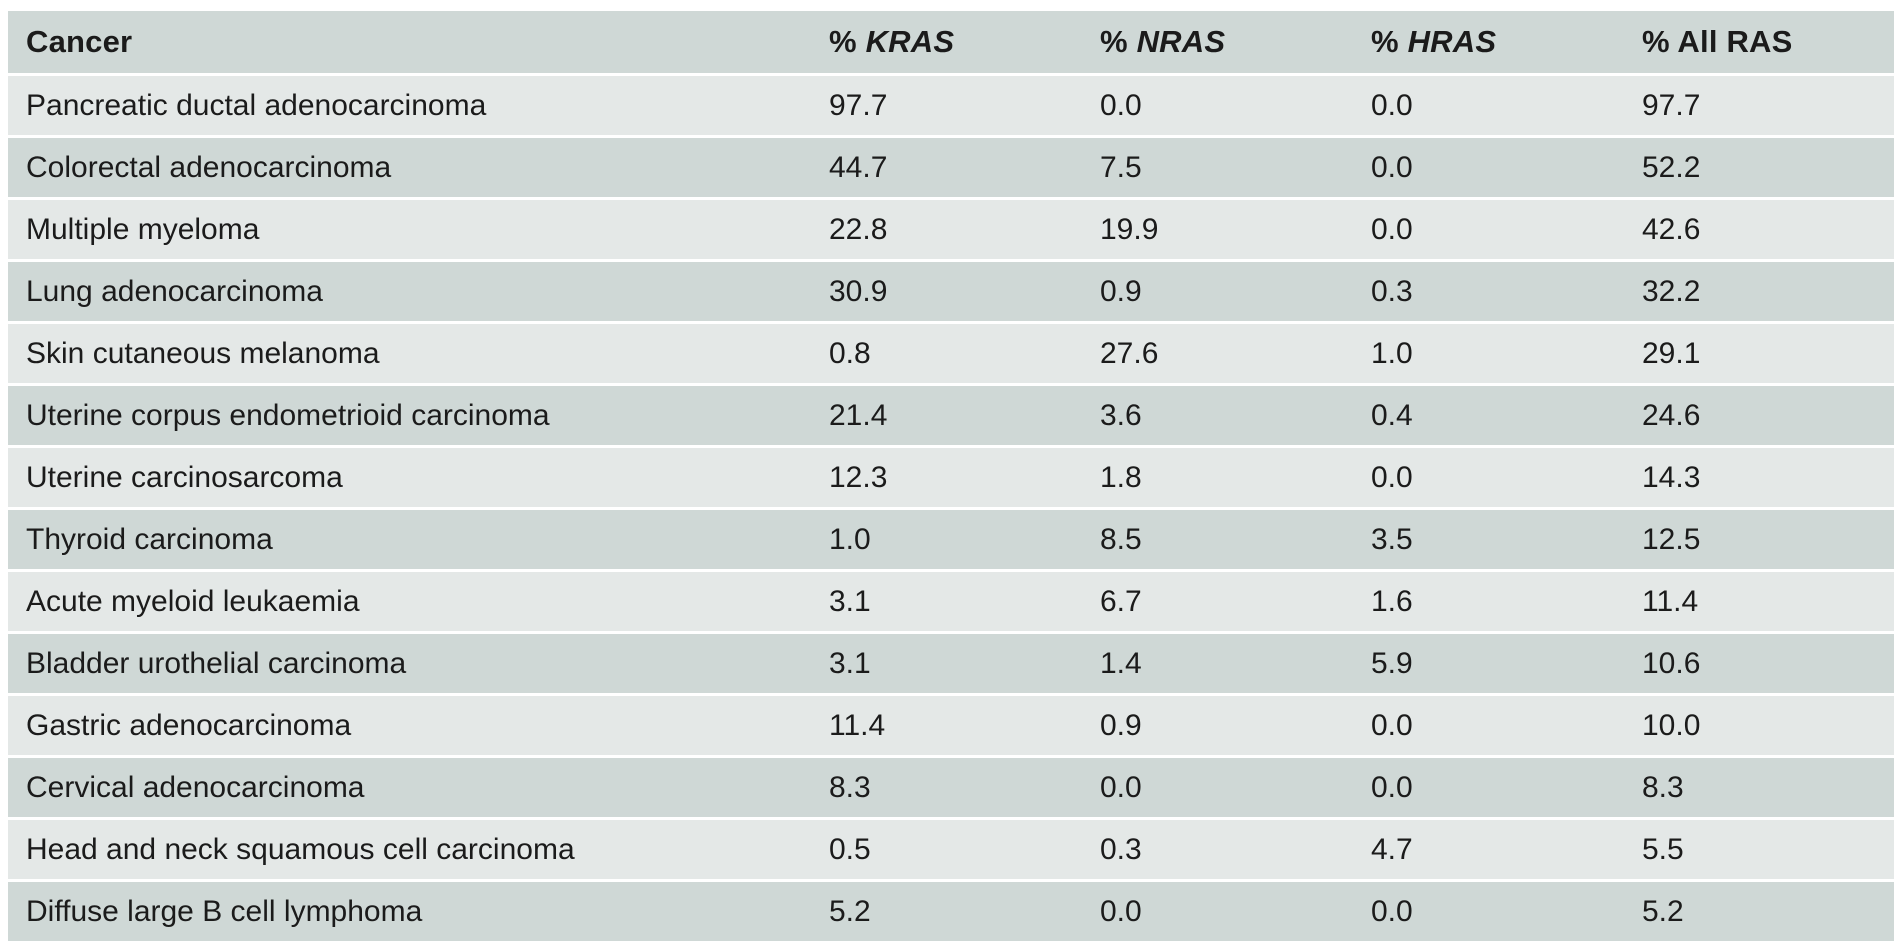  I want to click on table-header: Cancer % KRAS % NRAS % HRAS % All RAS, so click(951, 42).